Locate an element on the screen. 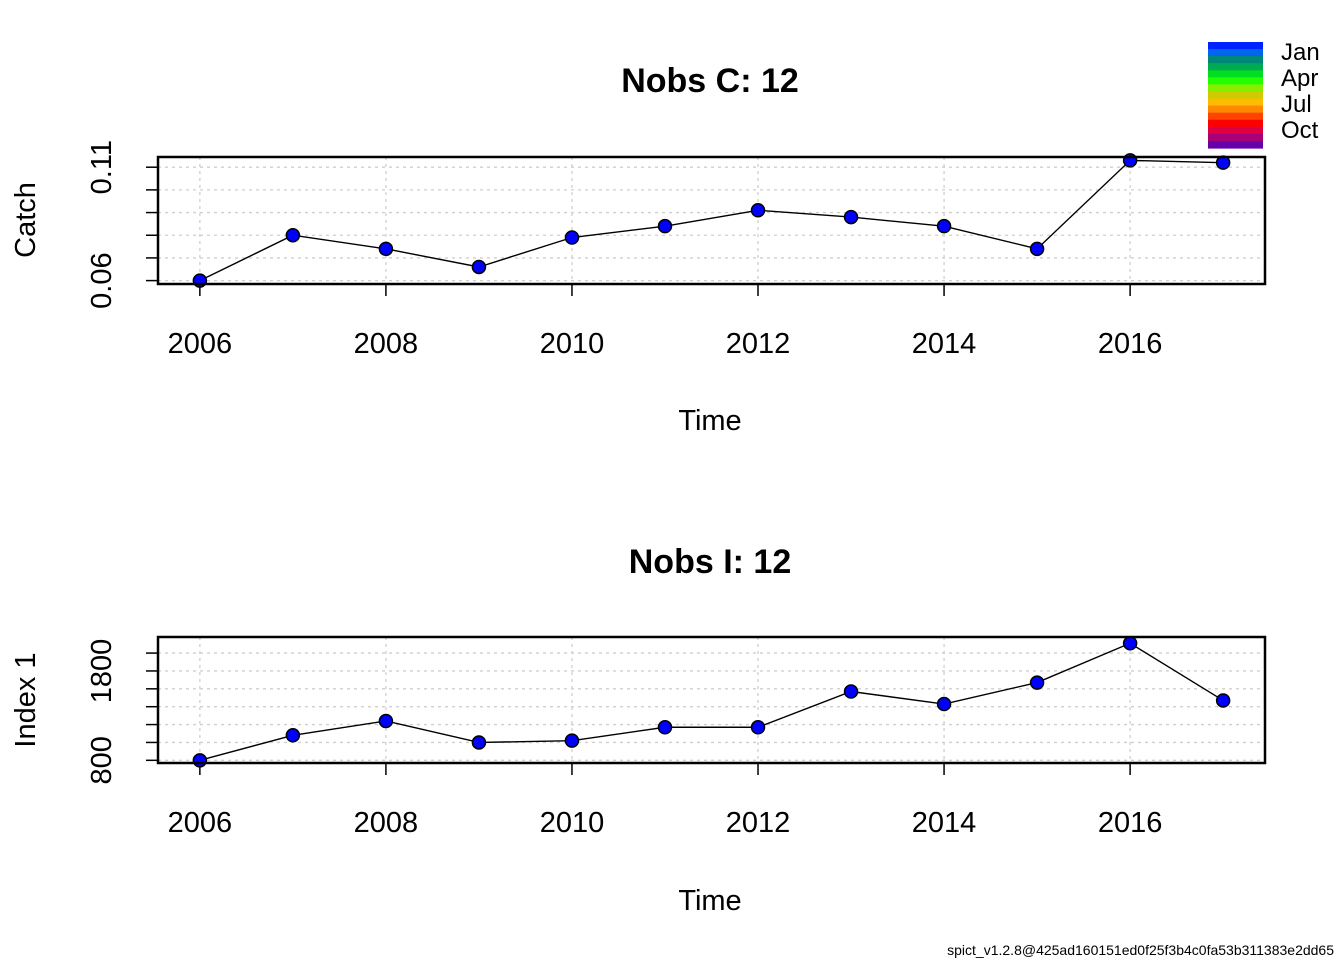  catch-x-tick-label: 2008 is located at coordinates (386, 344).